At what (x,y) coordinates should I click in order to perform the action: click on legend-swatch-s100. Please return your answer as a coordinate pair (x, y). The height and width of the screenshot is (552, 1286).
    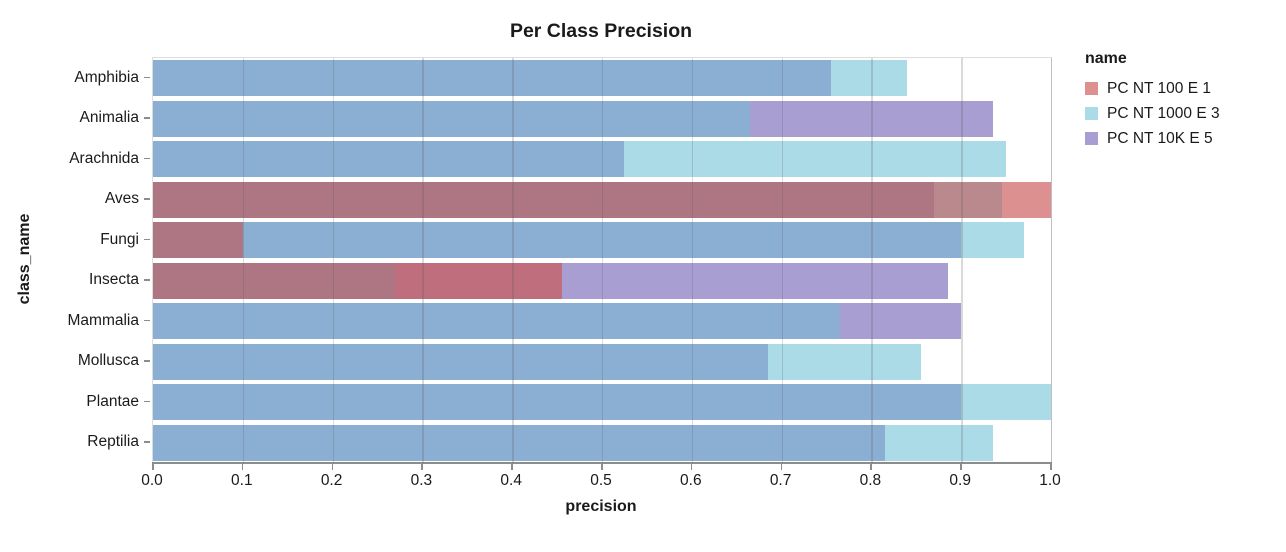
    Looking at the image, I should click on (1091, 88).